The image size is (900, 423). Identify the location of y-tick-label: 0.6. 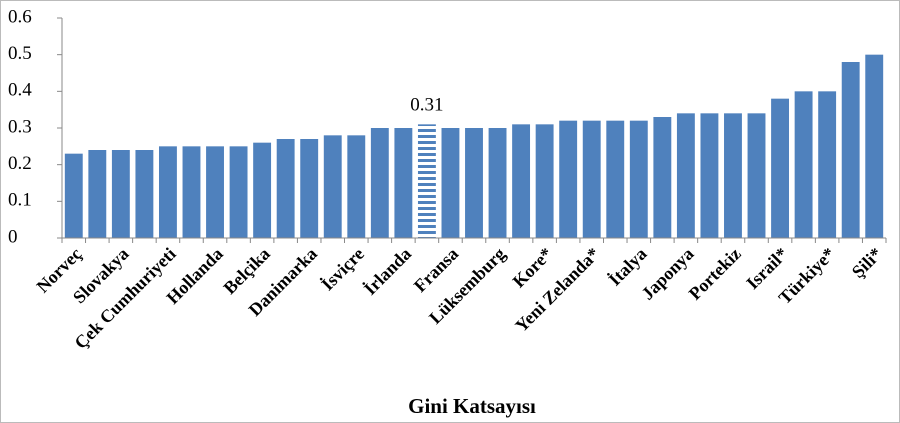
(20, 16).